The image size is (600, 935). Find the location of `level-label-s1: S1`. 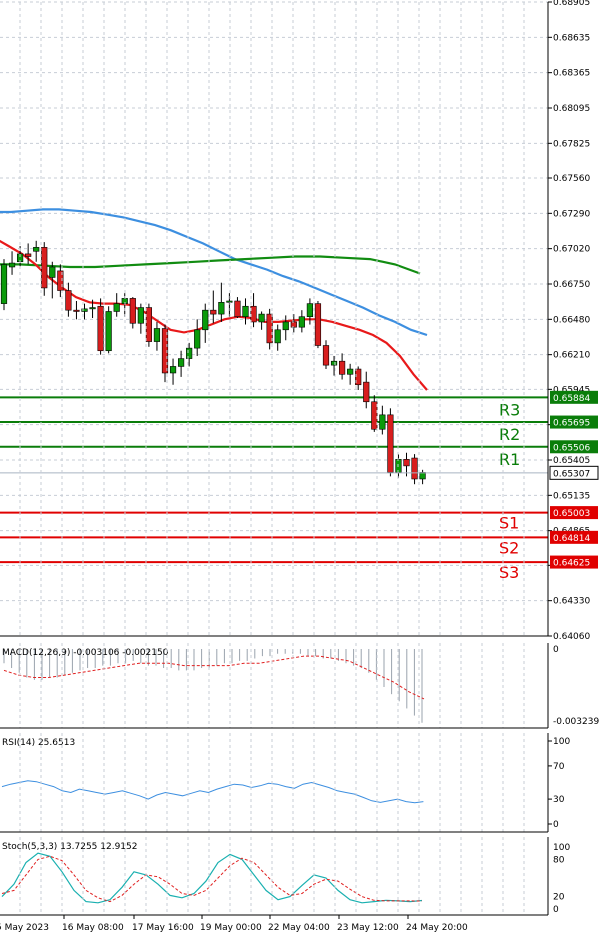

level-label-s1: S1 is located at coordinates (509, 523).